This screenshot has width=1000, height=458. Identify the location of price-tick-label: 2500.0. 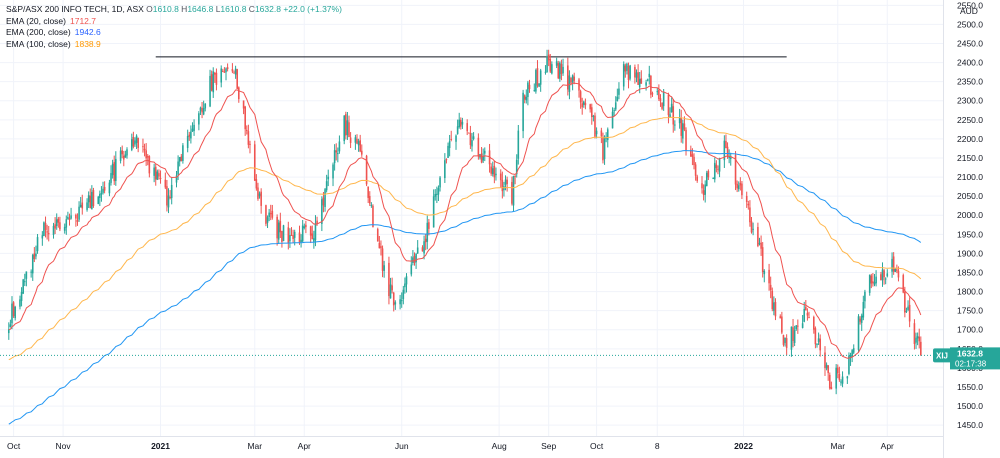
(970, 24).